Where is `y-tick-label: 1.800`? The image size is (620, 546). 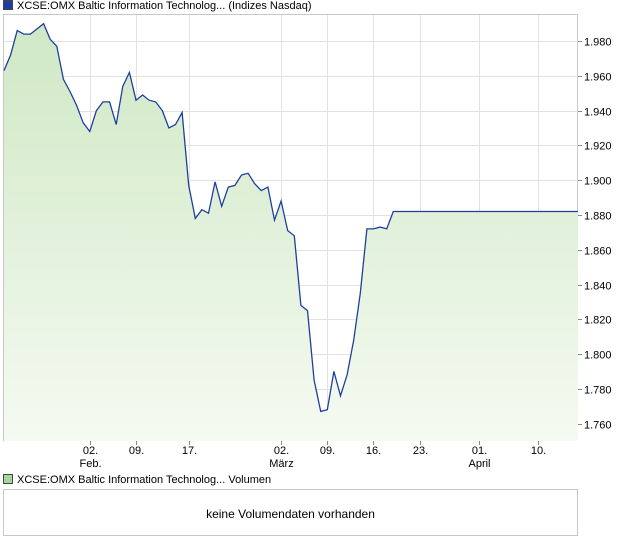
y-tick-label: 1.800 is located at coordinates (598, 356).